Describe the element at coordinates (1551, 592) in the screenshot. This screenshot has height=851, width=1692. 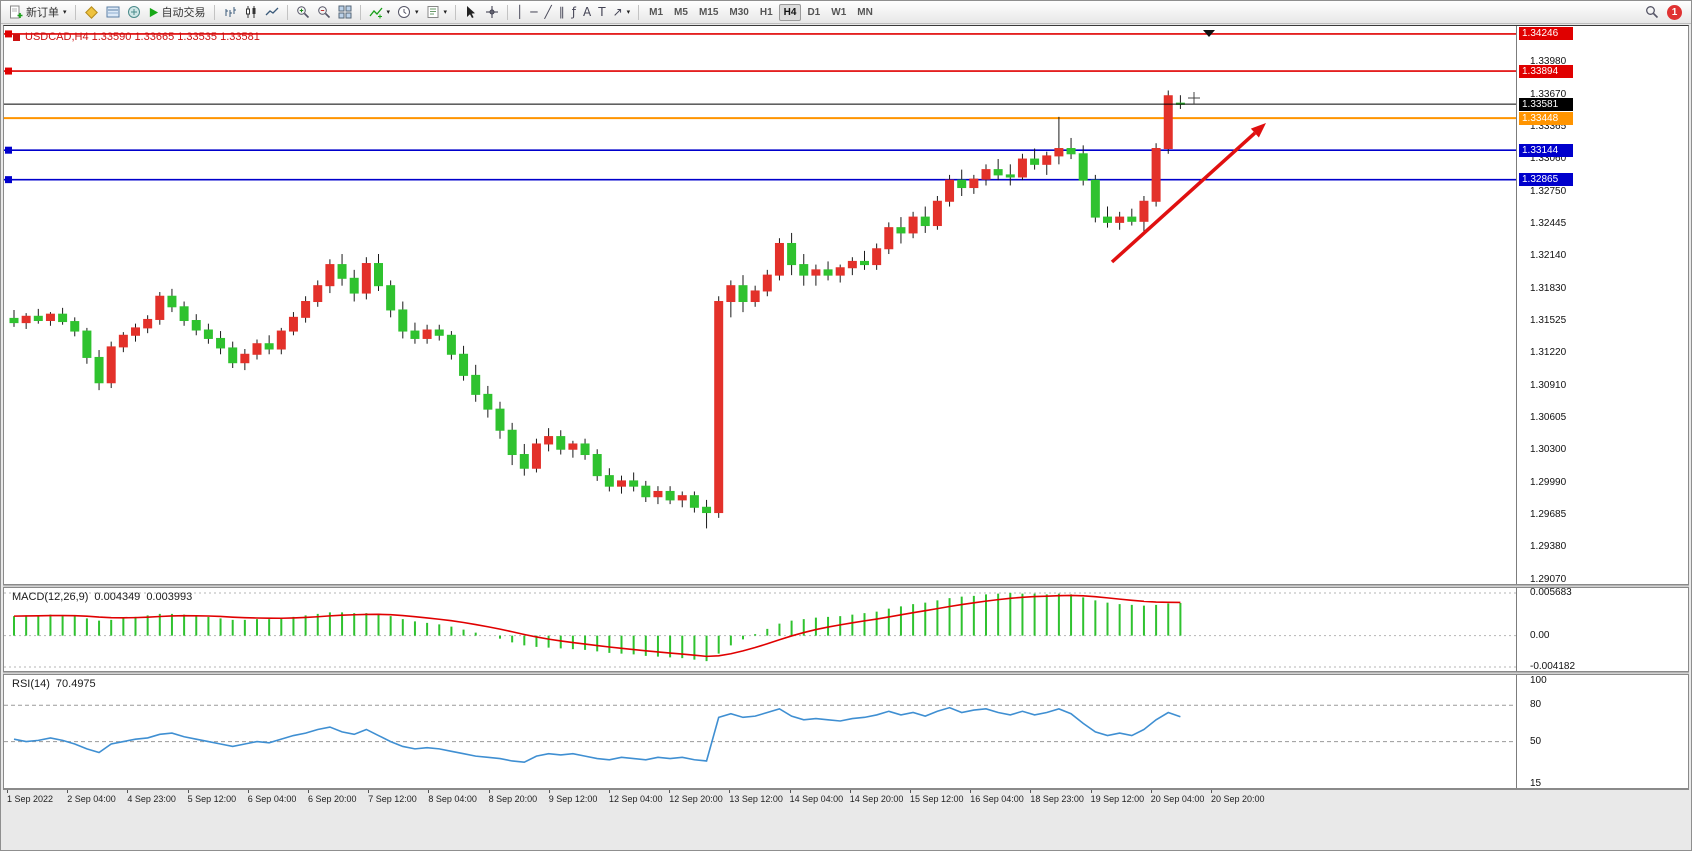
I see `macd-axis-label: 0.005683` at that location.